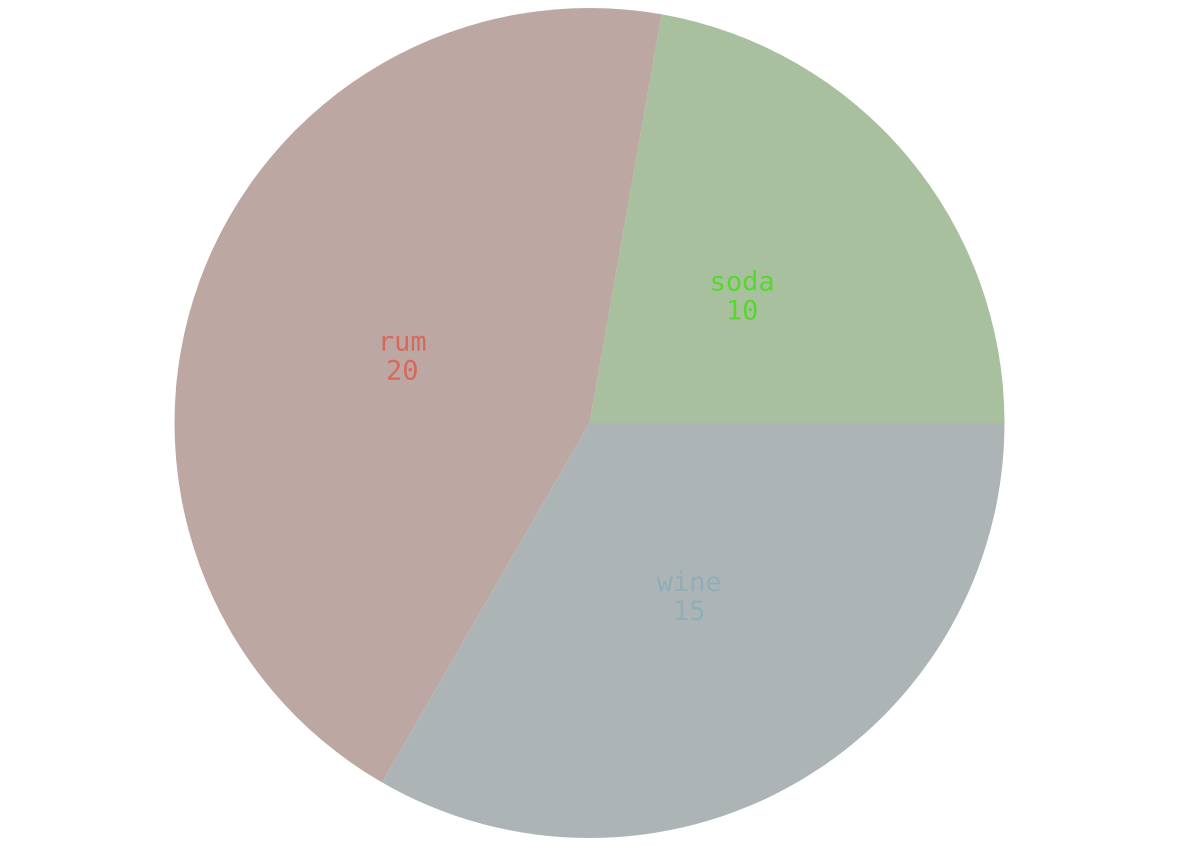  I want to click on pie-slice-label-soda: soda, so click(742, 281).